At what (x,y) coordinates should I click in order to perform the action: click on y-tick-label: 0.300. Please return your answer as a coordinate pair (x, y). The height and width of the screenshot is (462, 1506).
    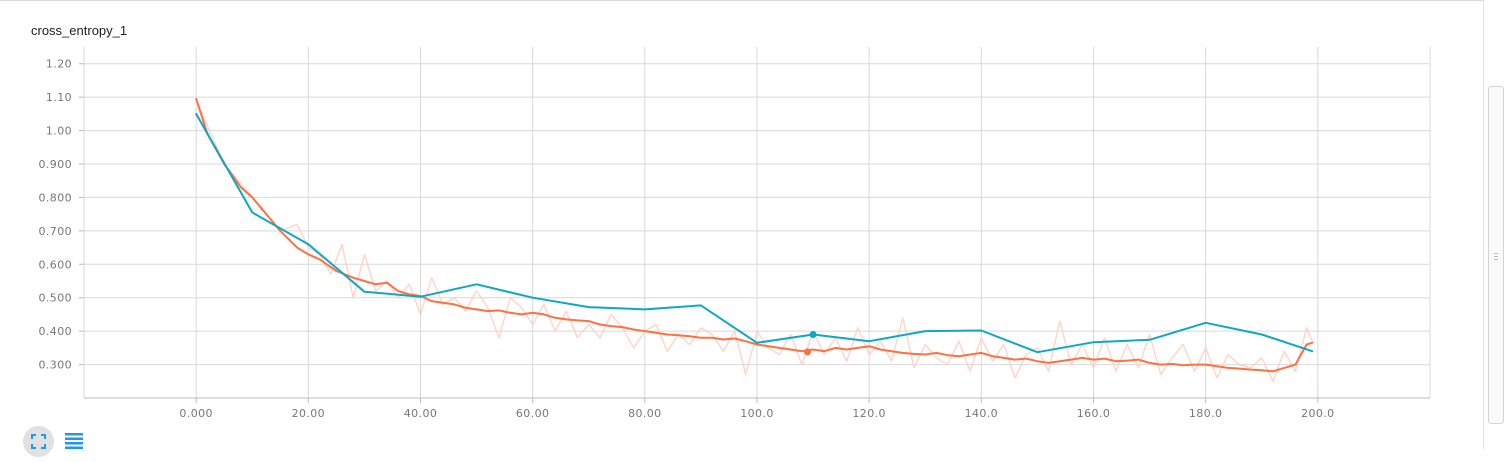
    Looking at the image, I should click on (56, 365).